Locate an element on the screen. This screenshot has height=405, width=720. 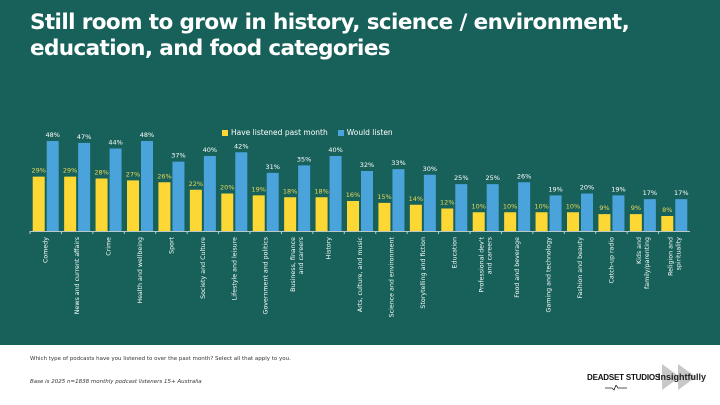
data-label-would-listen: 35% is located at coordinates (304, 159).